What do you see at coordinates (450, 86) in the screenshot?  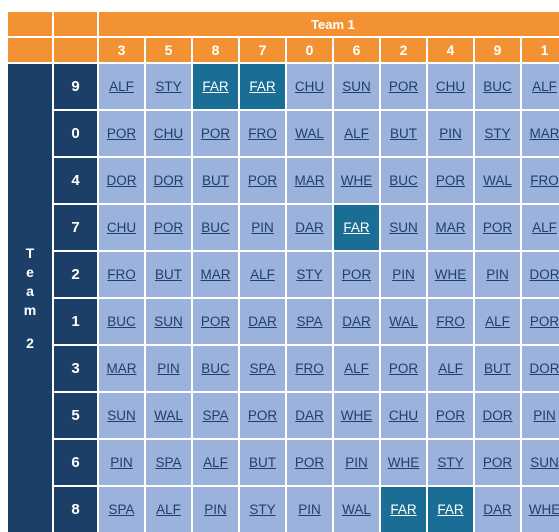 I see `square-owner-link: CHU` at bounding box center [450, 86].